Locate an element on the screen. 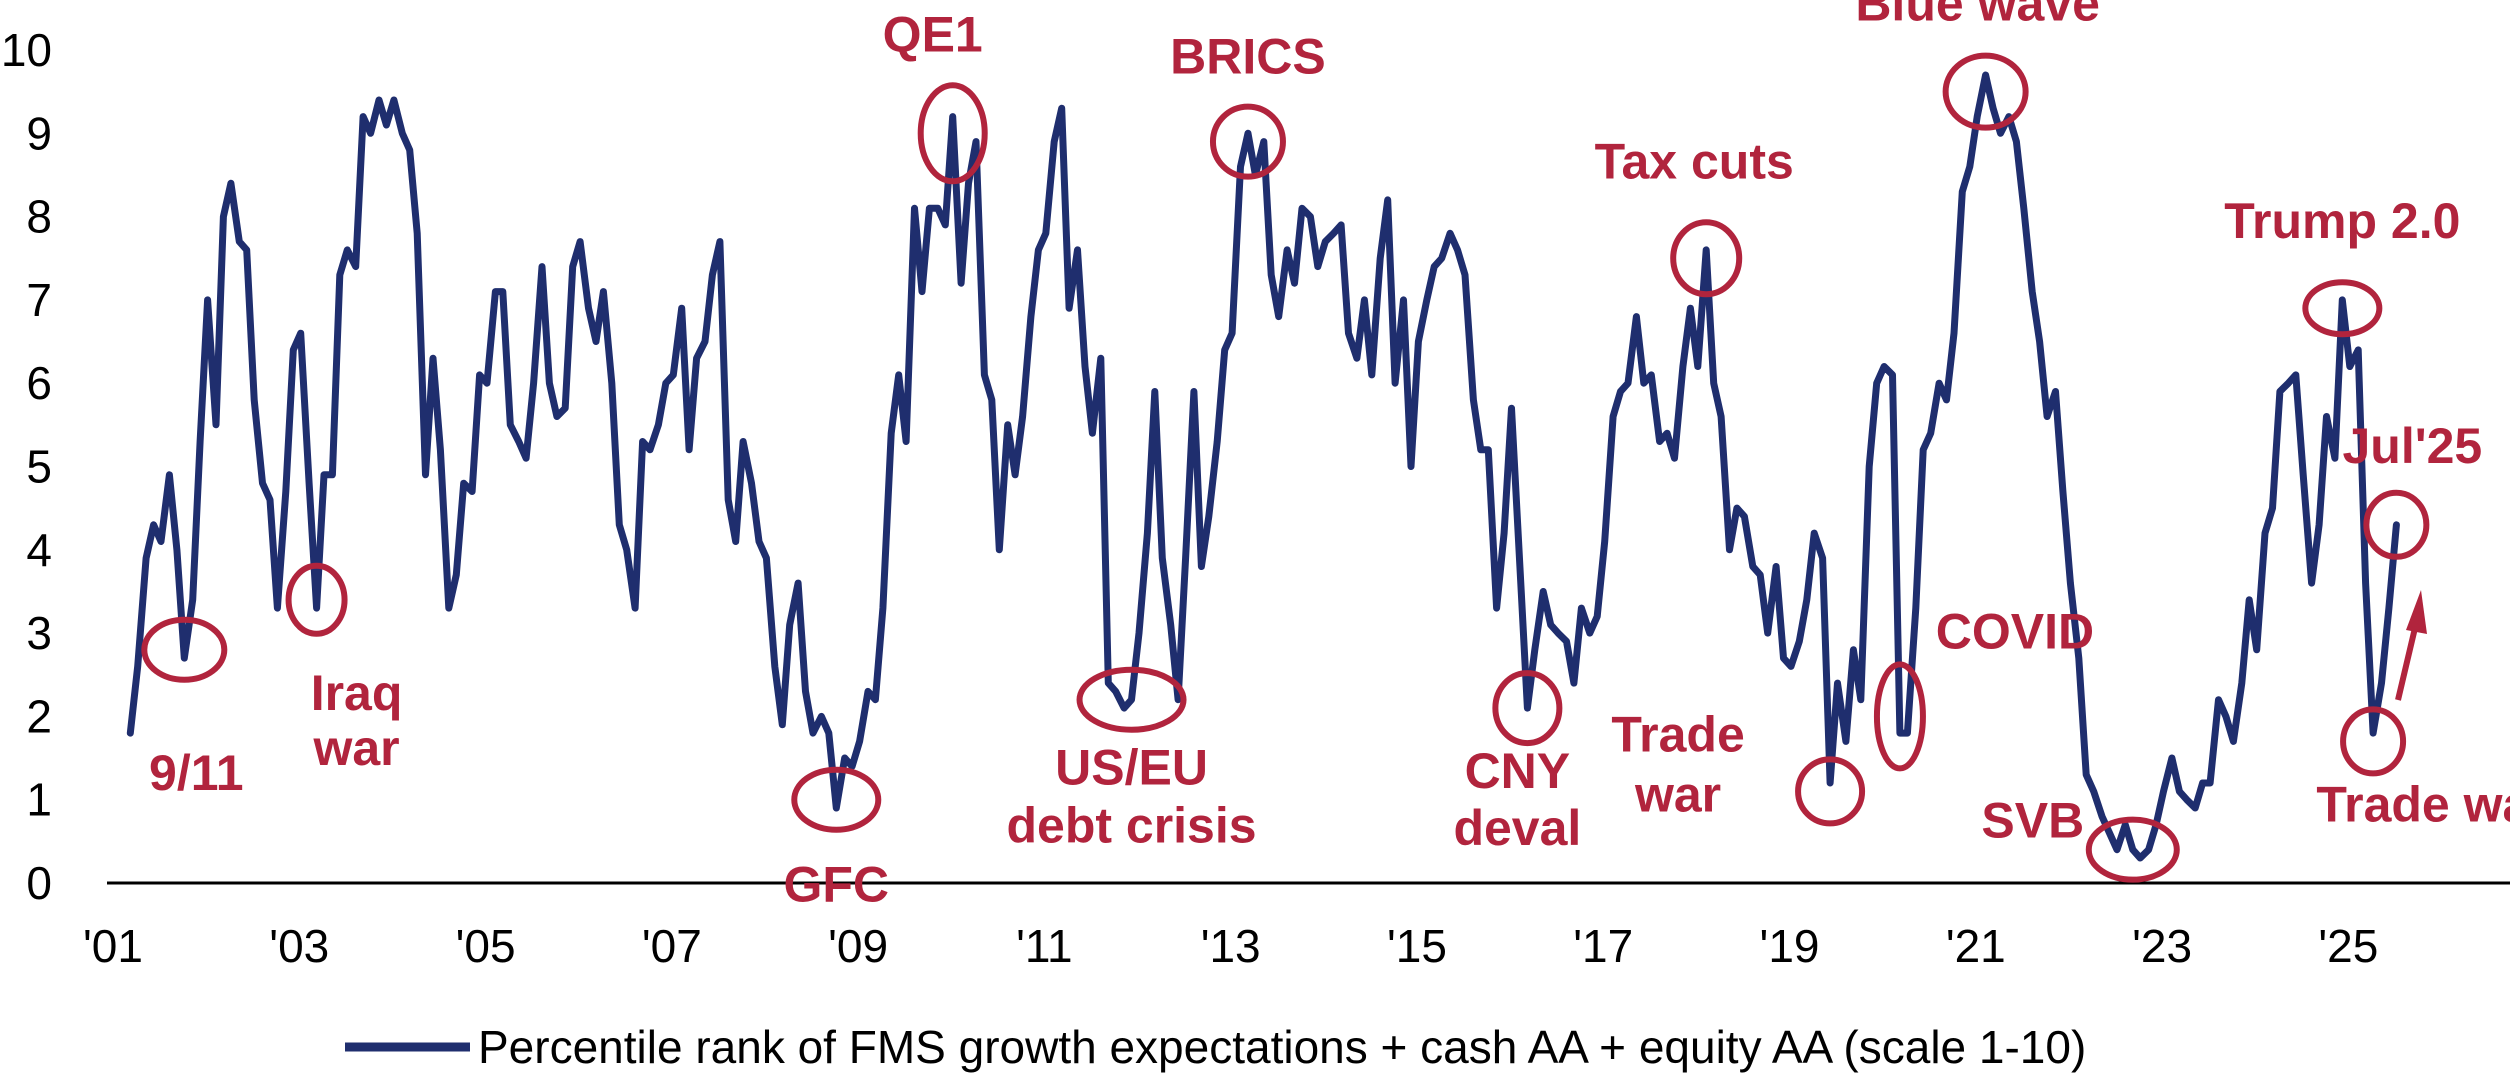 The height and width of the screenshot is (1086, 2510). y-tick-label: 0 is located at coordinates (39, 883).